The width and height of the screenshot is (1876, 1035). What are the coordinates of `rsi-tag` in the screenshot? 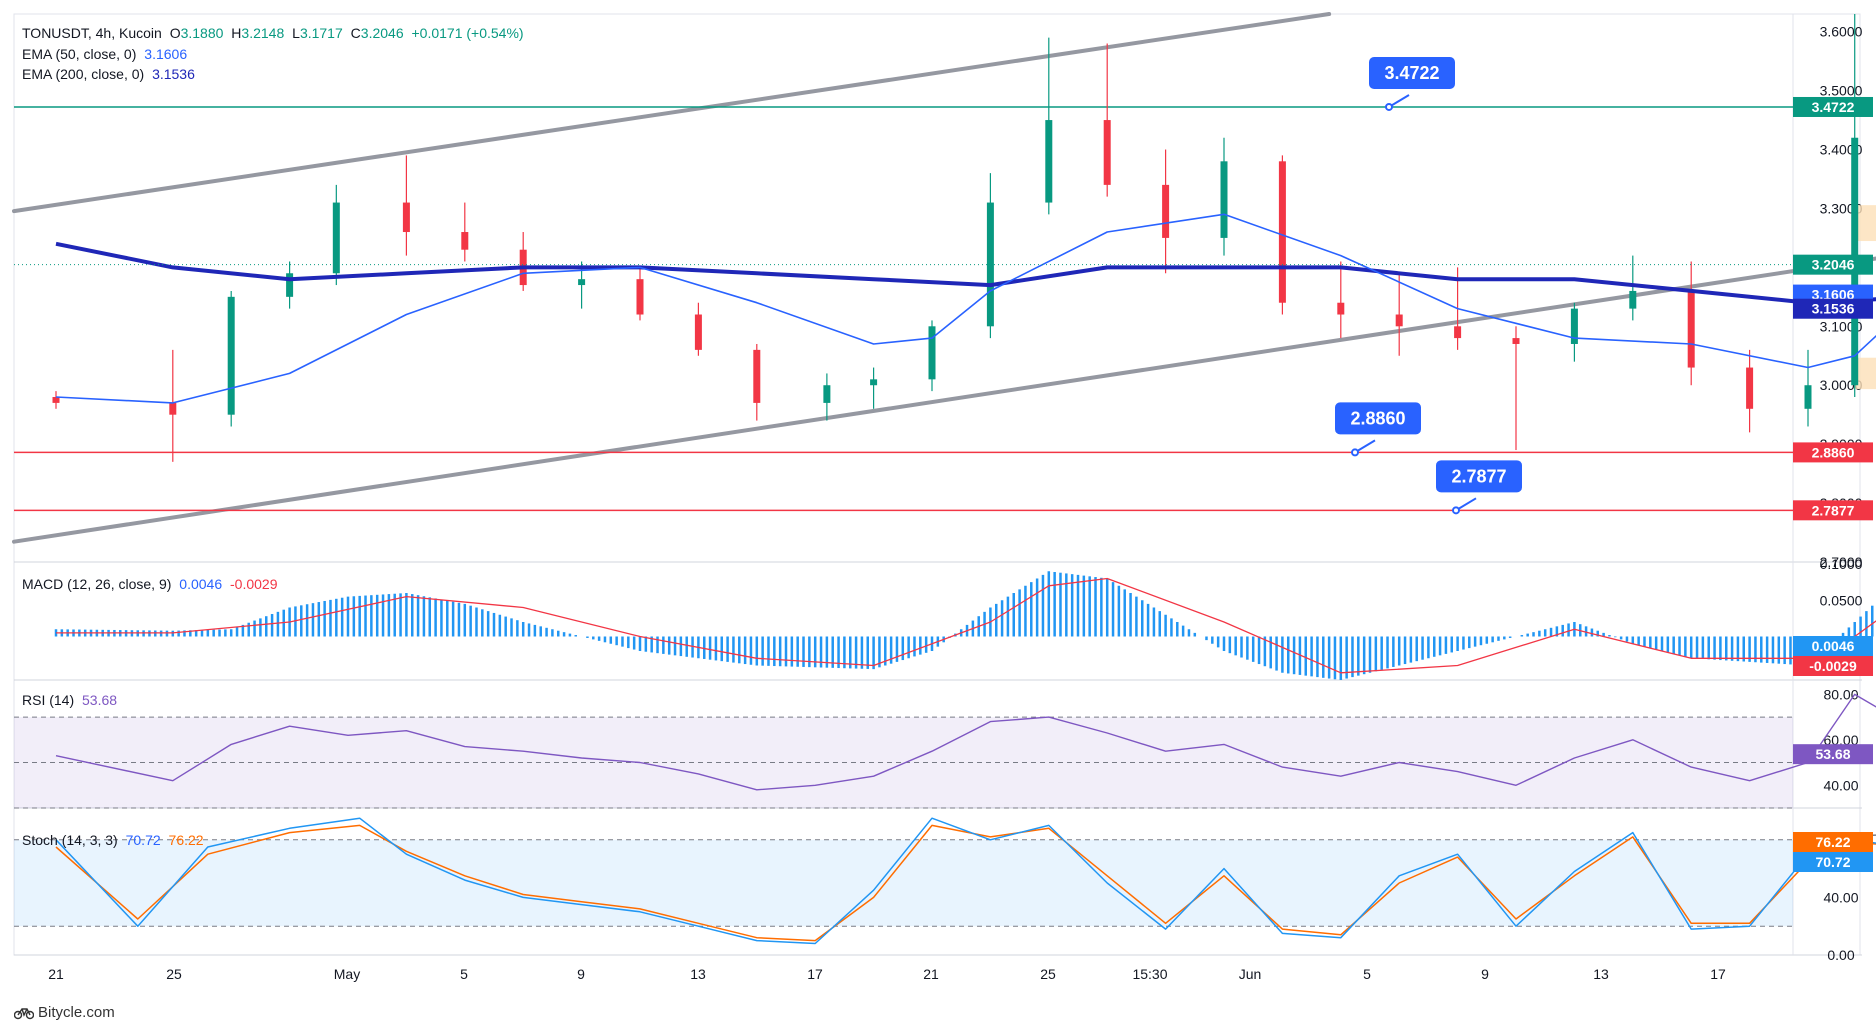 It's located at (1833, 754).